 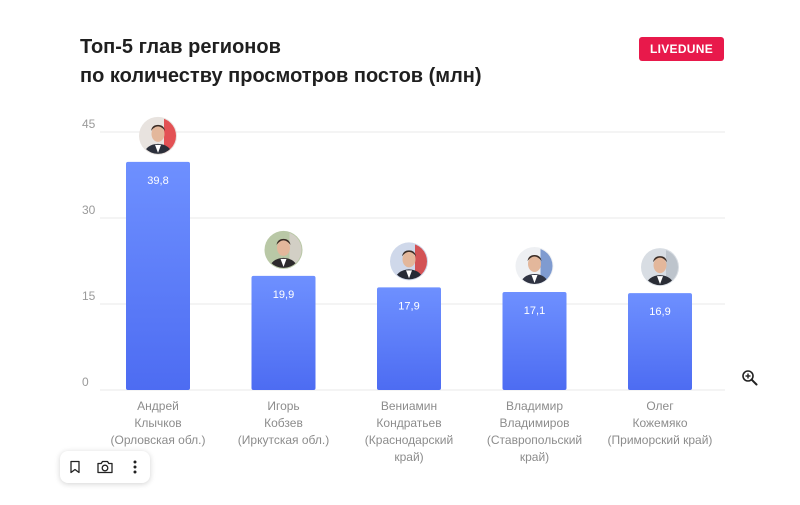 I want to click on title-line-1: Топ-5 глав регионов, so click(x=180, y=47).